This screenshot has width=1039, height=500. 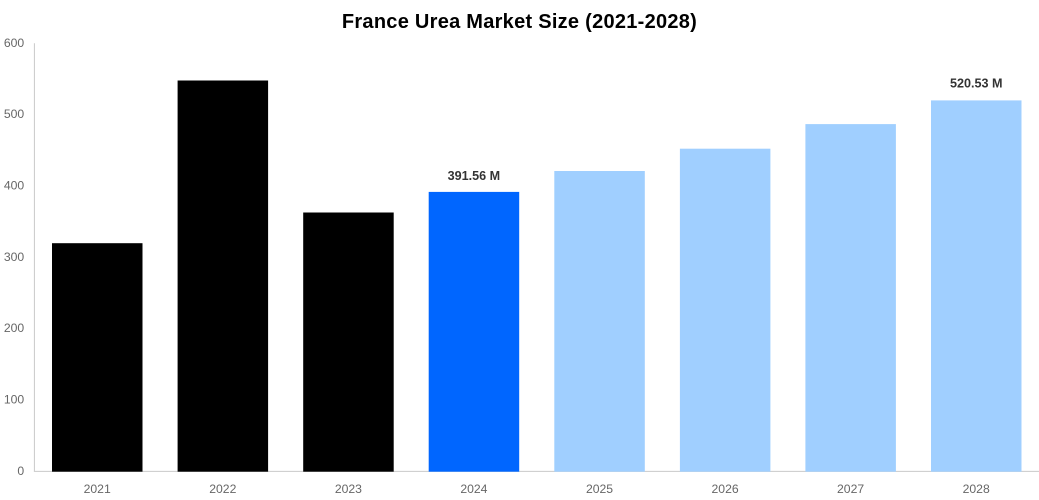 What do you see at coordinates (519, 22) in the screenshot?
I see `svg-text:France Urea Market Size (2021-: France Urea Market Size (2021-2028)` at bounding box center [519, 22].